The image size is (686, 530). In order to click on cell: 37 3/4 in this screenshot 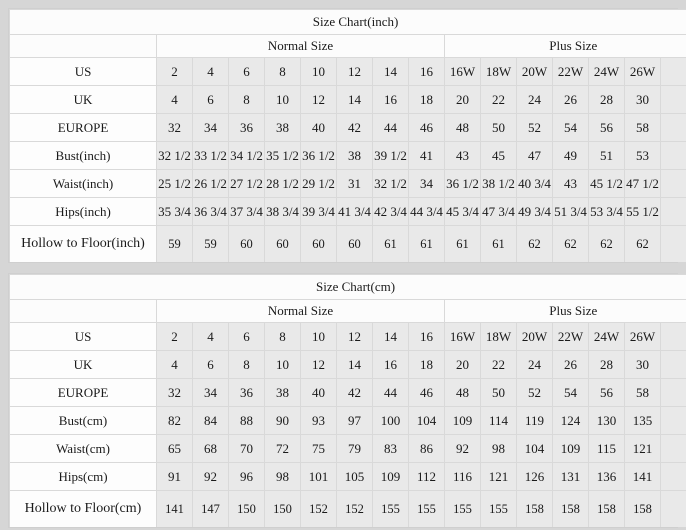, I will do `click(246, 211)`.